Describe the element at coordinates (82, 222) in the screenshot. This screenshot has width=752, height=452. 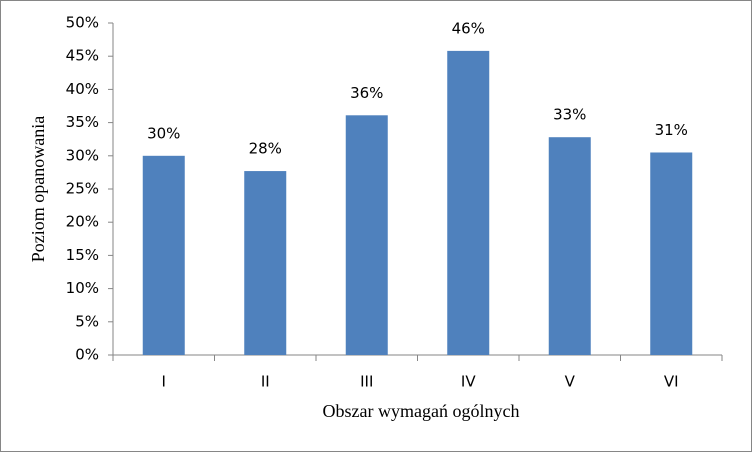
I see `y-tick-label: 20%` at that location.